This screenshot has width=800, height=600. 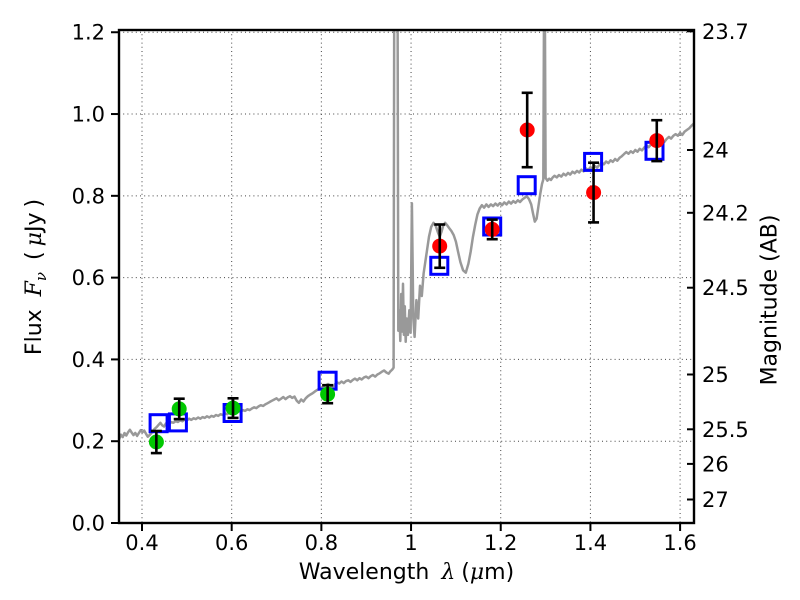 I want to click on flux-unit-open: (, so click(x=34, y=255).